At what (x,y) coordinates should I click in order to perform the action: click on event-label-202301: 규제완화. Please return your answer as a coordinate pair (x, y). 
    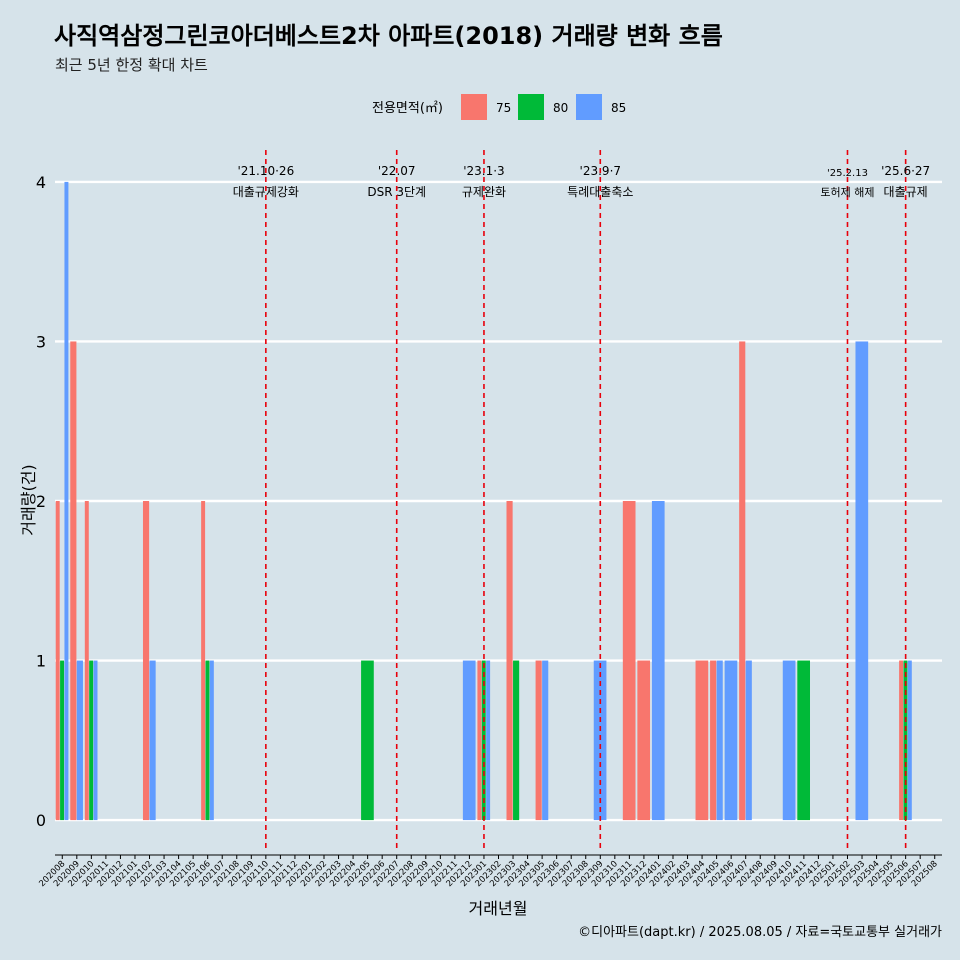
    Looking at the image, I should click on (484, 192).